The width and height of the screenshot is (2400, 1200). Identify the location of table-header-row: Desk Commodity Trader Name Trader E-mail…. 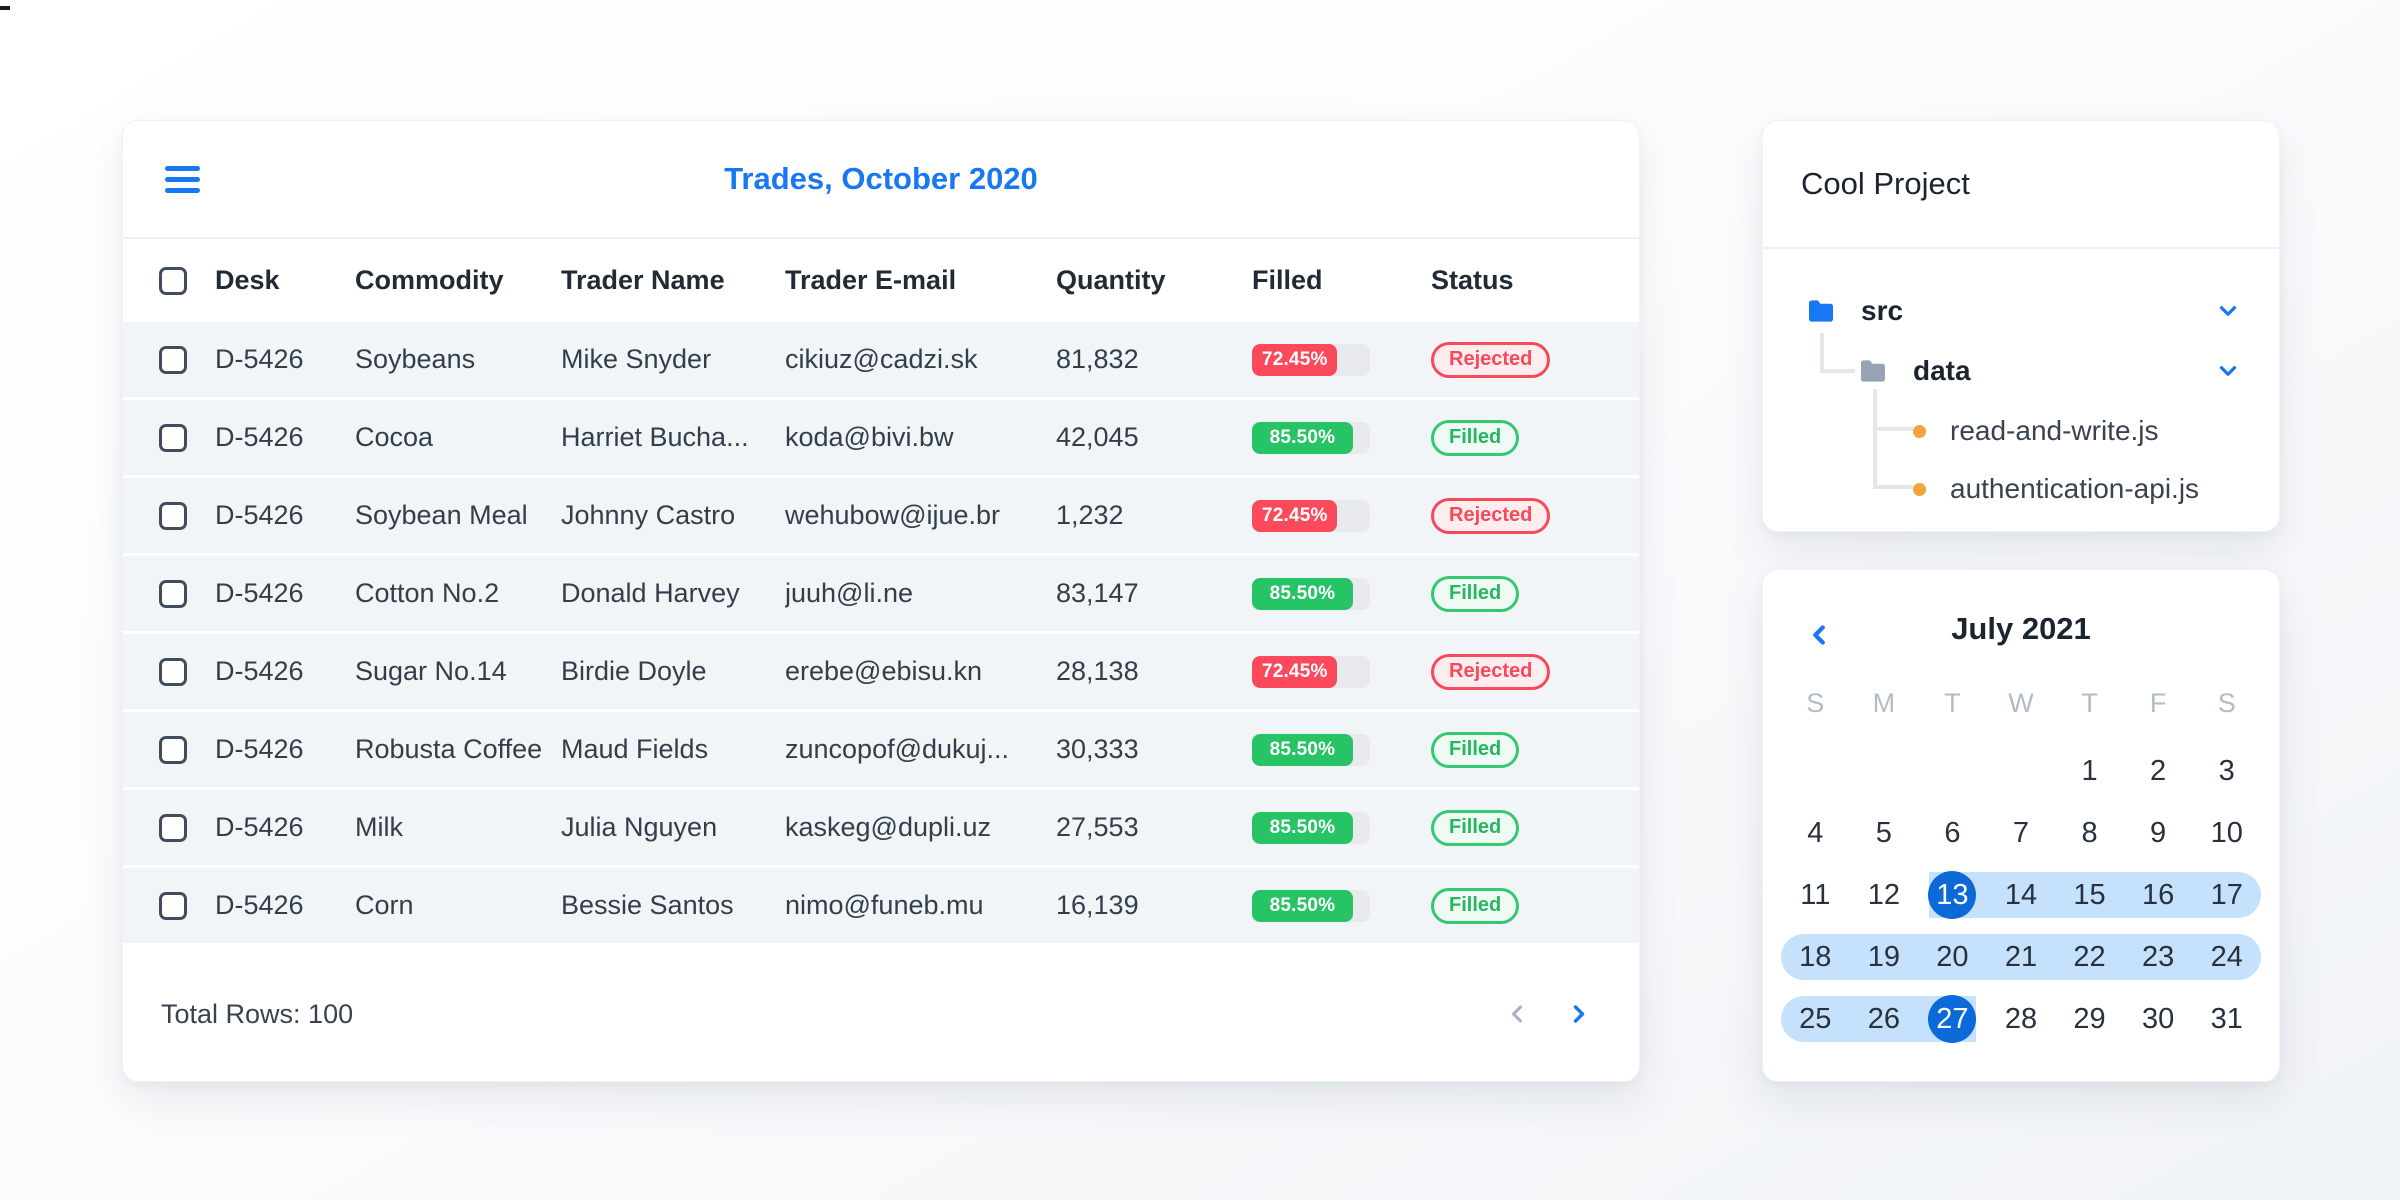
(881, 280).